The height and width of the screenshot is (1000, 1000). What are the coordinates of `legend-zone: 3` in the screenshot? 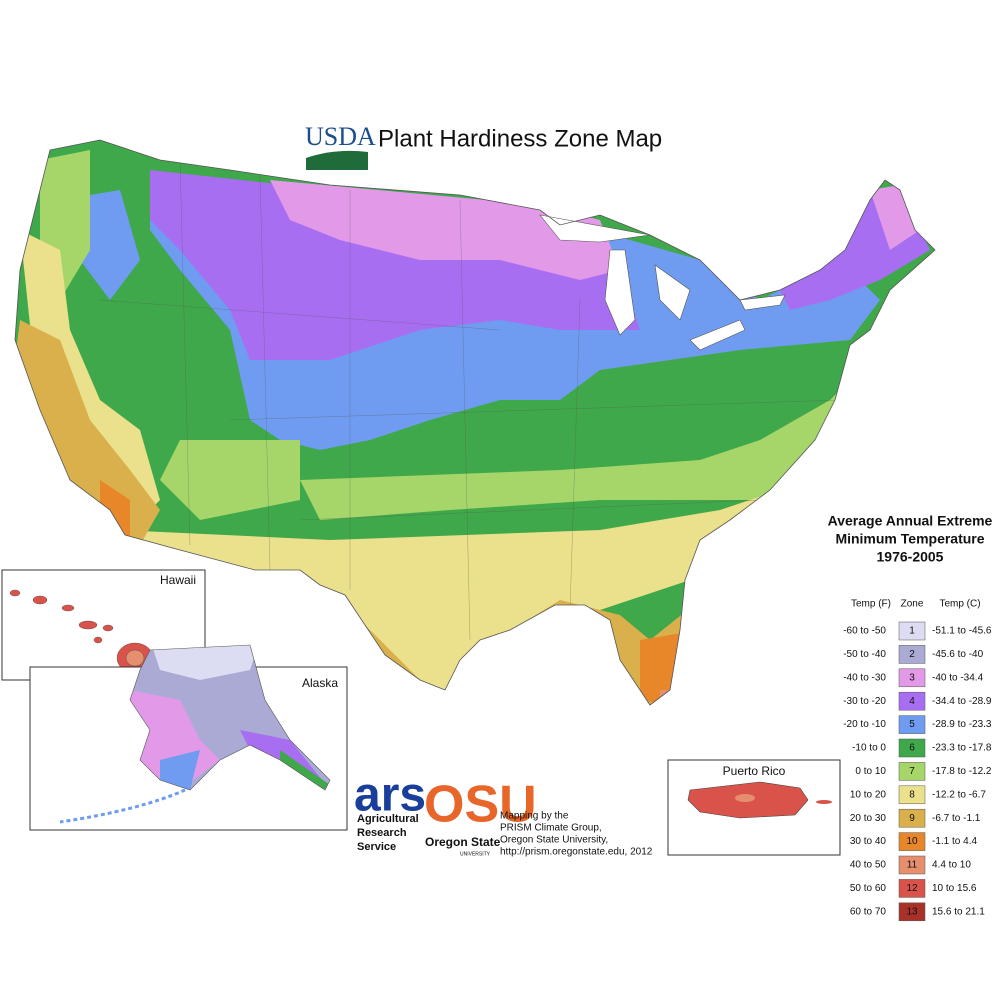 It's located at (912, 677).